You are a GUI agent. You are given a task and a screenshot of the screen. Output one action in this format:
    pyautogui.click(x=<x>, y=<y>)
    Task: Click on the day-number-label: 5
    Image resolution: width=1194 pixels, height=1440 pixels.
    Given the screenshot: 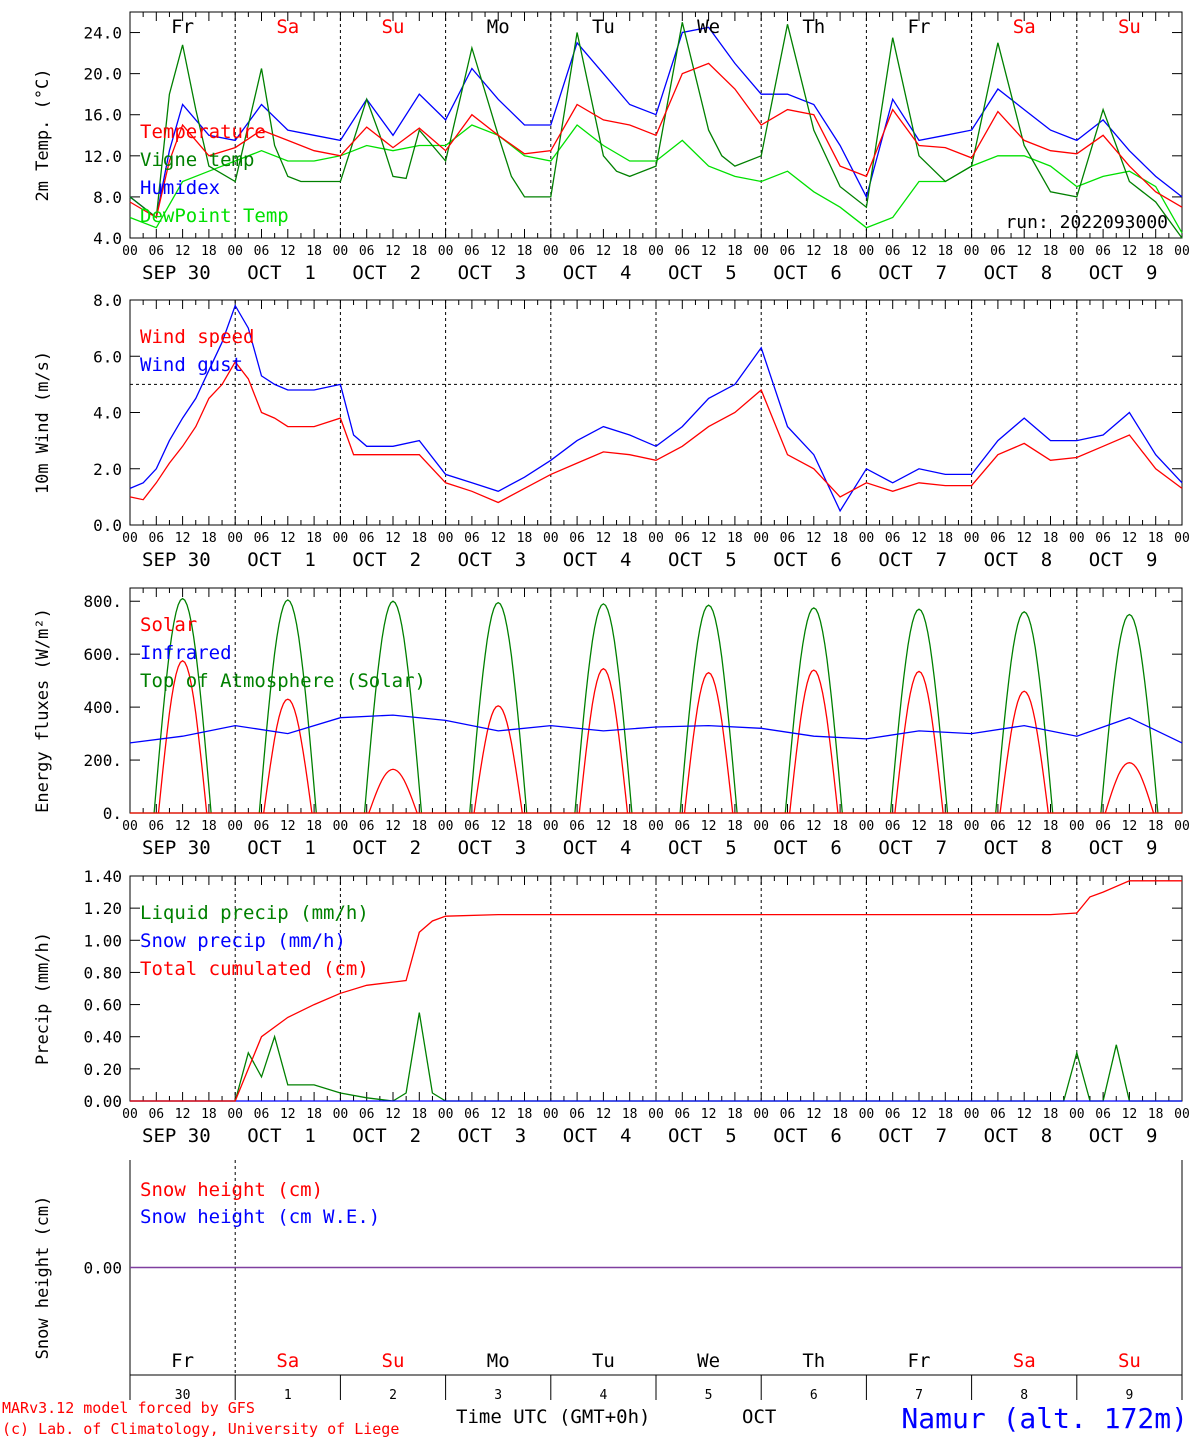 What is the action you would take?
    pyautogui.click(x=709, y=1395)
    